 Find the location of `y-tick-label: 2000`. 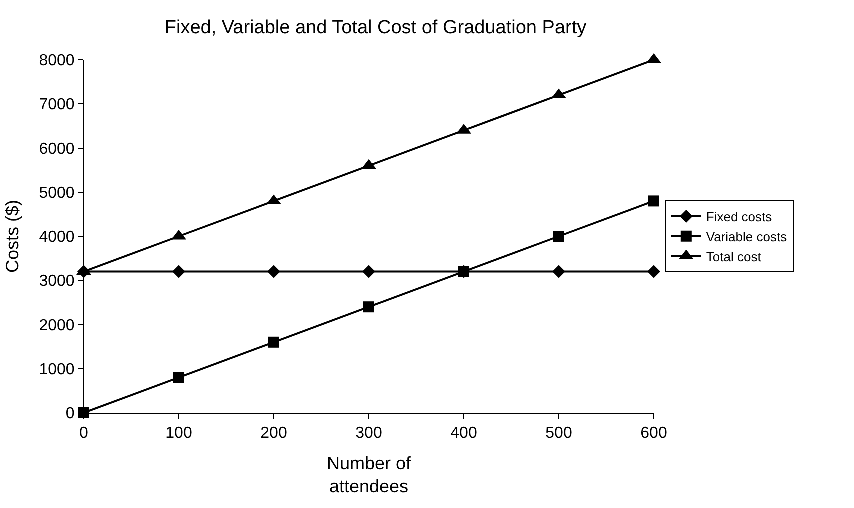

y-tick-label: 2000 is located at coordinates (57, 325).